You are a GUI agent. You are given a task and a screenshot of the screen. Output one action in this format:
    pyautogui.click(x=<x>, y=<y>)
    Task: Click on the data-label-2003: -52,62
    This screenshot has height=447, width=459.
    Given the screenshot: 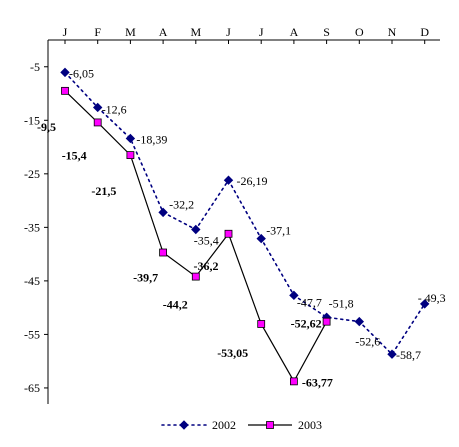 What is the action you would take?
    pyautogui.click(x=306, y=324)
    